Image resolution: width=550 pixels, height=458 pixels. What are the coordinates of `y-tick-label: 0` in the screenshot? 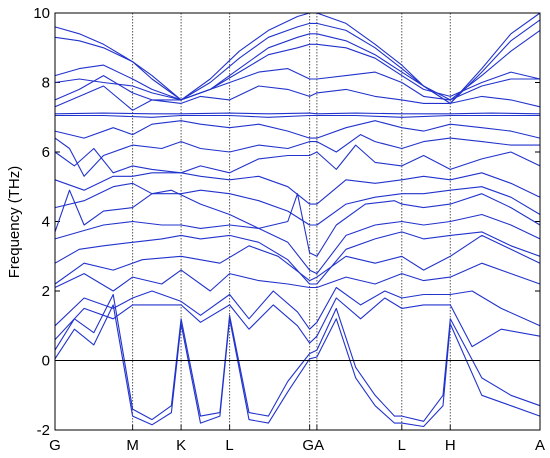 It's located at (46, 361).